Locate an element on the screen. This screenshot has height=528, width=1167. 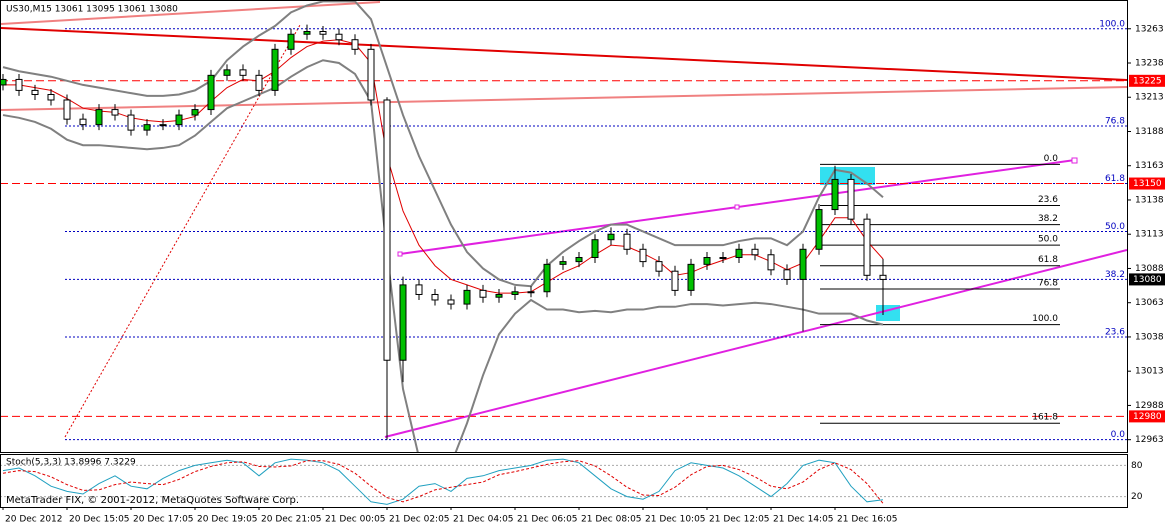
fib-label: 0.0 is located at coordinates (1051, 159).